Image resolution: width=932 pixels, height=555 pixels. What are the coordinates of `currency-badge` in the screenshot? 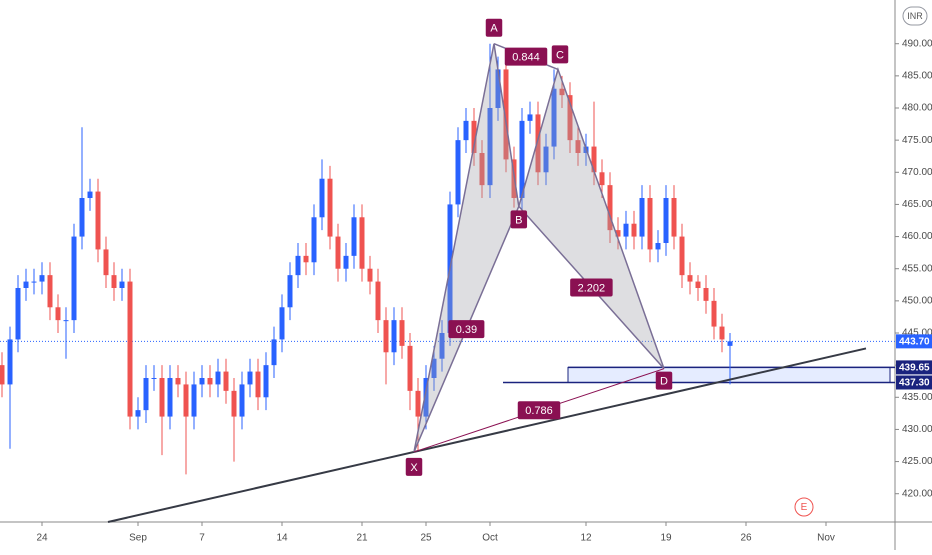 It's located at (915, 16).